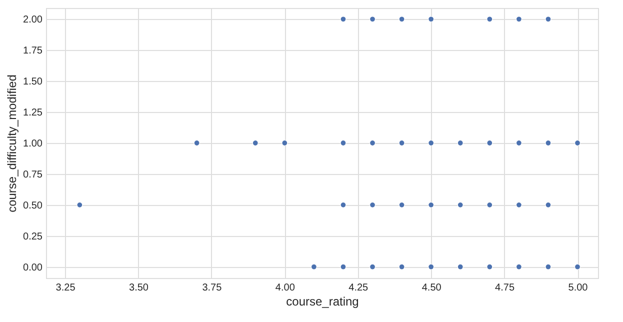  I want to click on y-tick-label: 1.75, so click(33, 51).